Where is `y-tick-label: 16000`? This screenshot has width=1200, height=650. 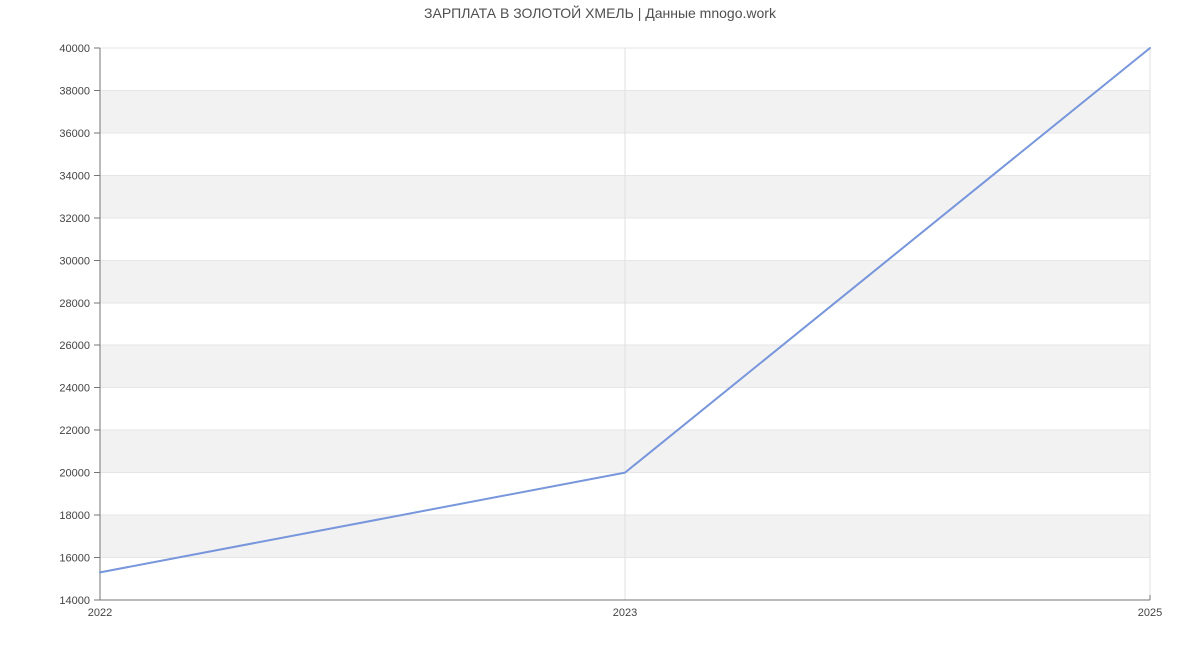 y-tick-label: 16000 is located at coordinates (74, 559).